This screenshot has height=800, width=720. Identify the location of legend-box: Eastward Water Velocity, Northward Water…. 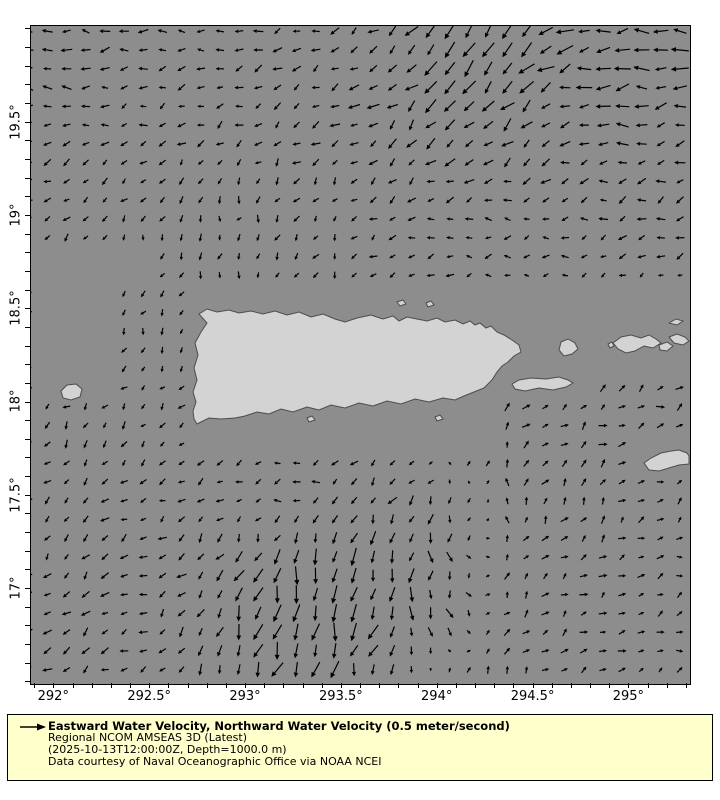
(360, 747).